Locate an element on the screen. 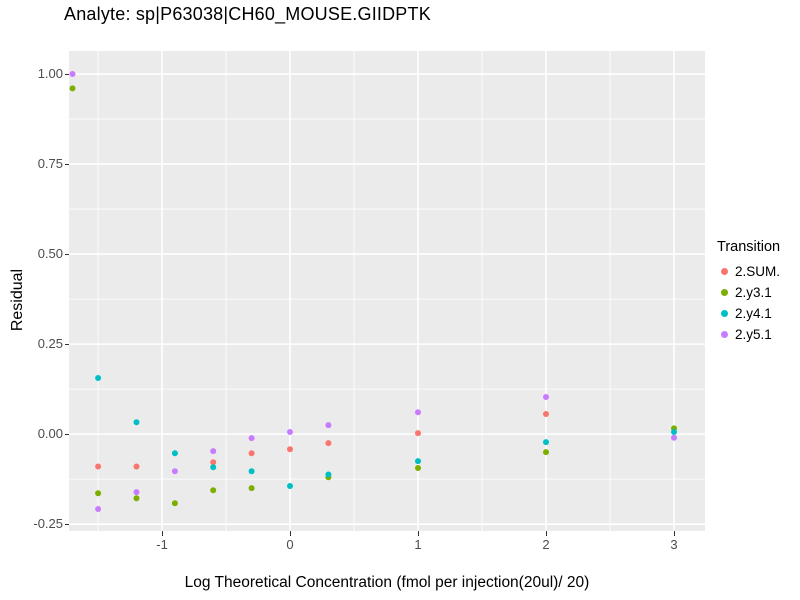 The height and width of the screenshot is (600, 800). legend-label: 2.SUM. is located at coordinates (758, 271).